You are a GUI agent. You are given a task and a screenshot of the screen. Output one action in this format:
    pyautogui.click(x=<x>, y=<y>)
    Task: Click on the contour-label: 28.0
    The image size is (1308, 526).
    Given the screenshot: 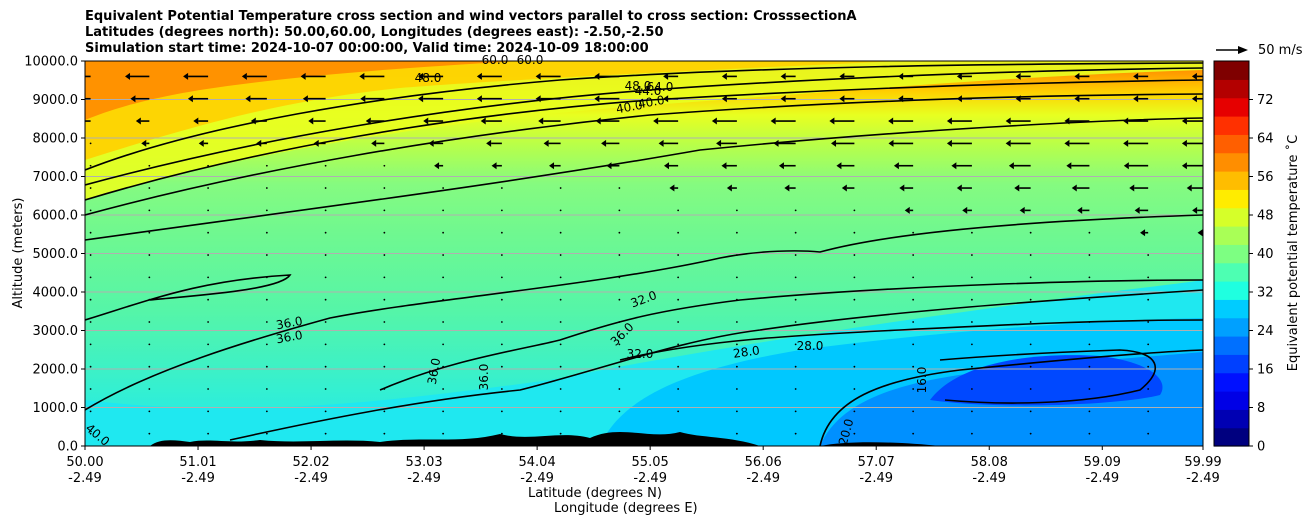 What is the action you would take?
    pyautogui.click(x=746, y=352)
    